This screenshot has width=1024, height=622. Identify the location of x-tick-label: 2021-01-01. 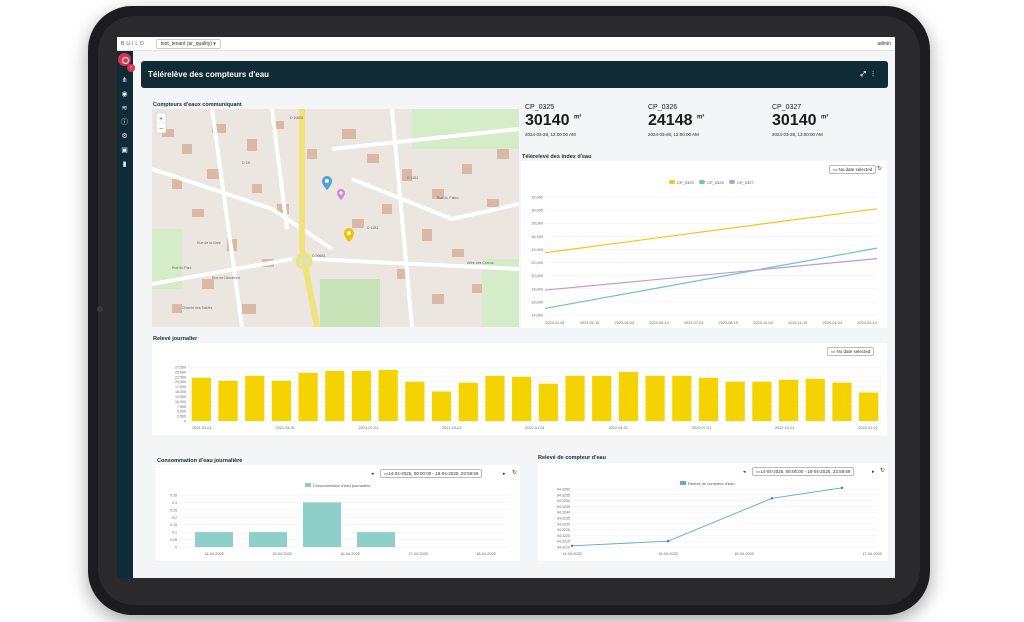
(201, 428).